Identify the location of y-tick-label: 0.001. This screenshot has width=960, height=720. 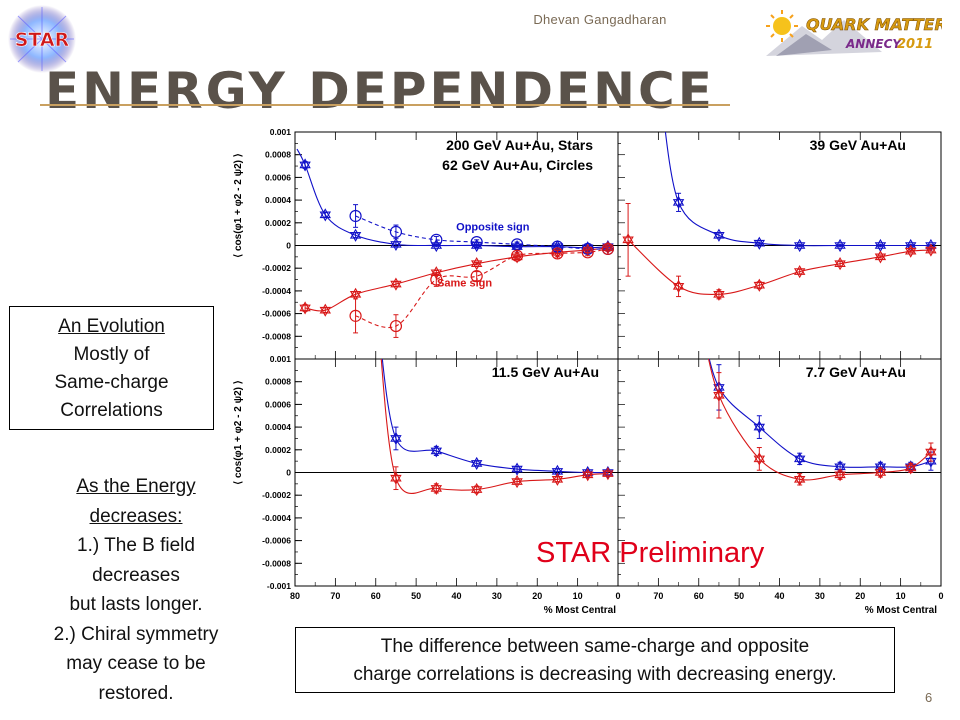
(281, 359).